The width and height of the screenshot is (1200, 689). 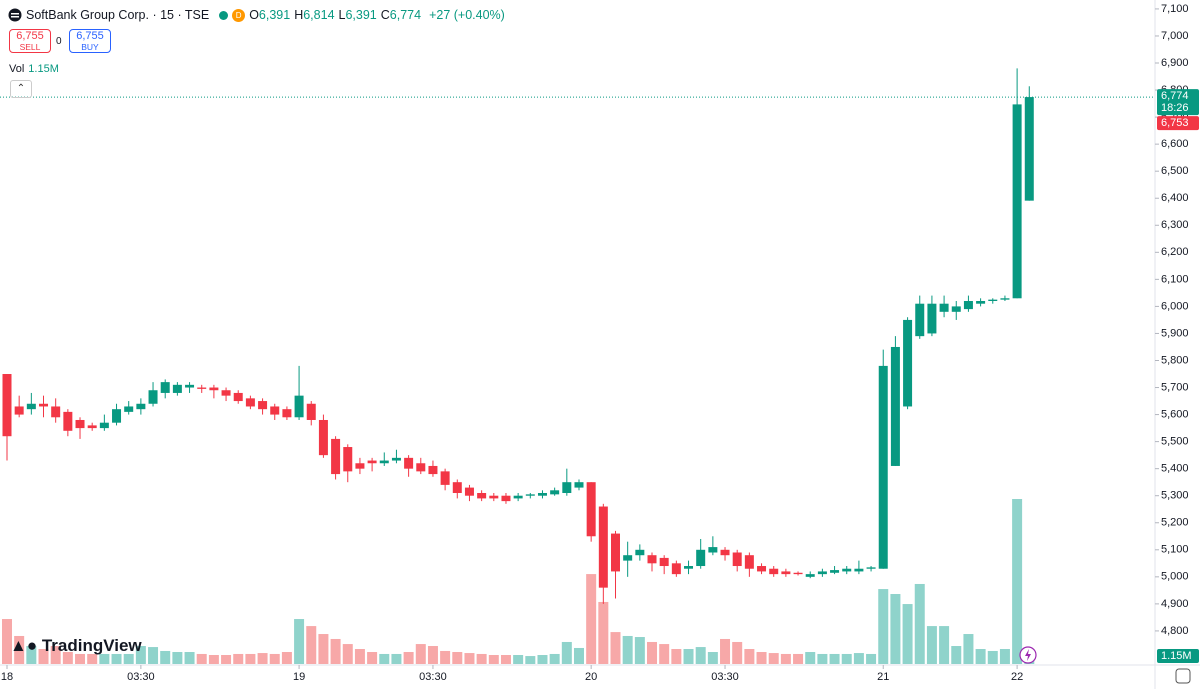 What do you see at coordinates (91, 645) in the screenshot?
I see `brand-name: TradingView` at bounding box center [91, 645].